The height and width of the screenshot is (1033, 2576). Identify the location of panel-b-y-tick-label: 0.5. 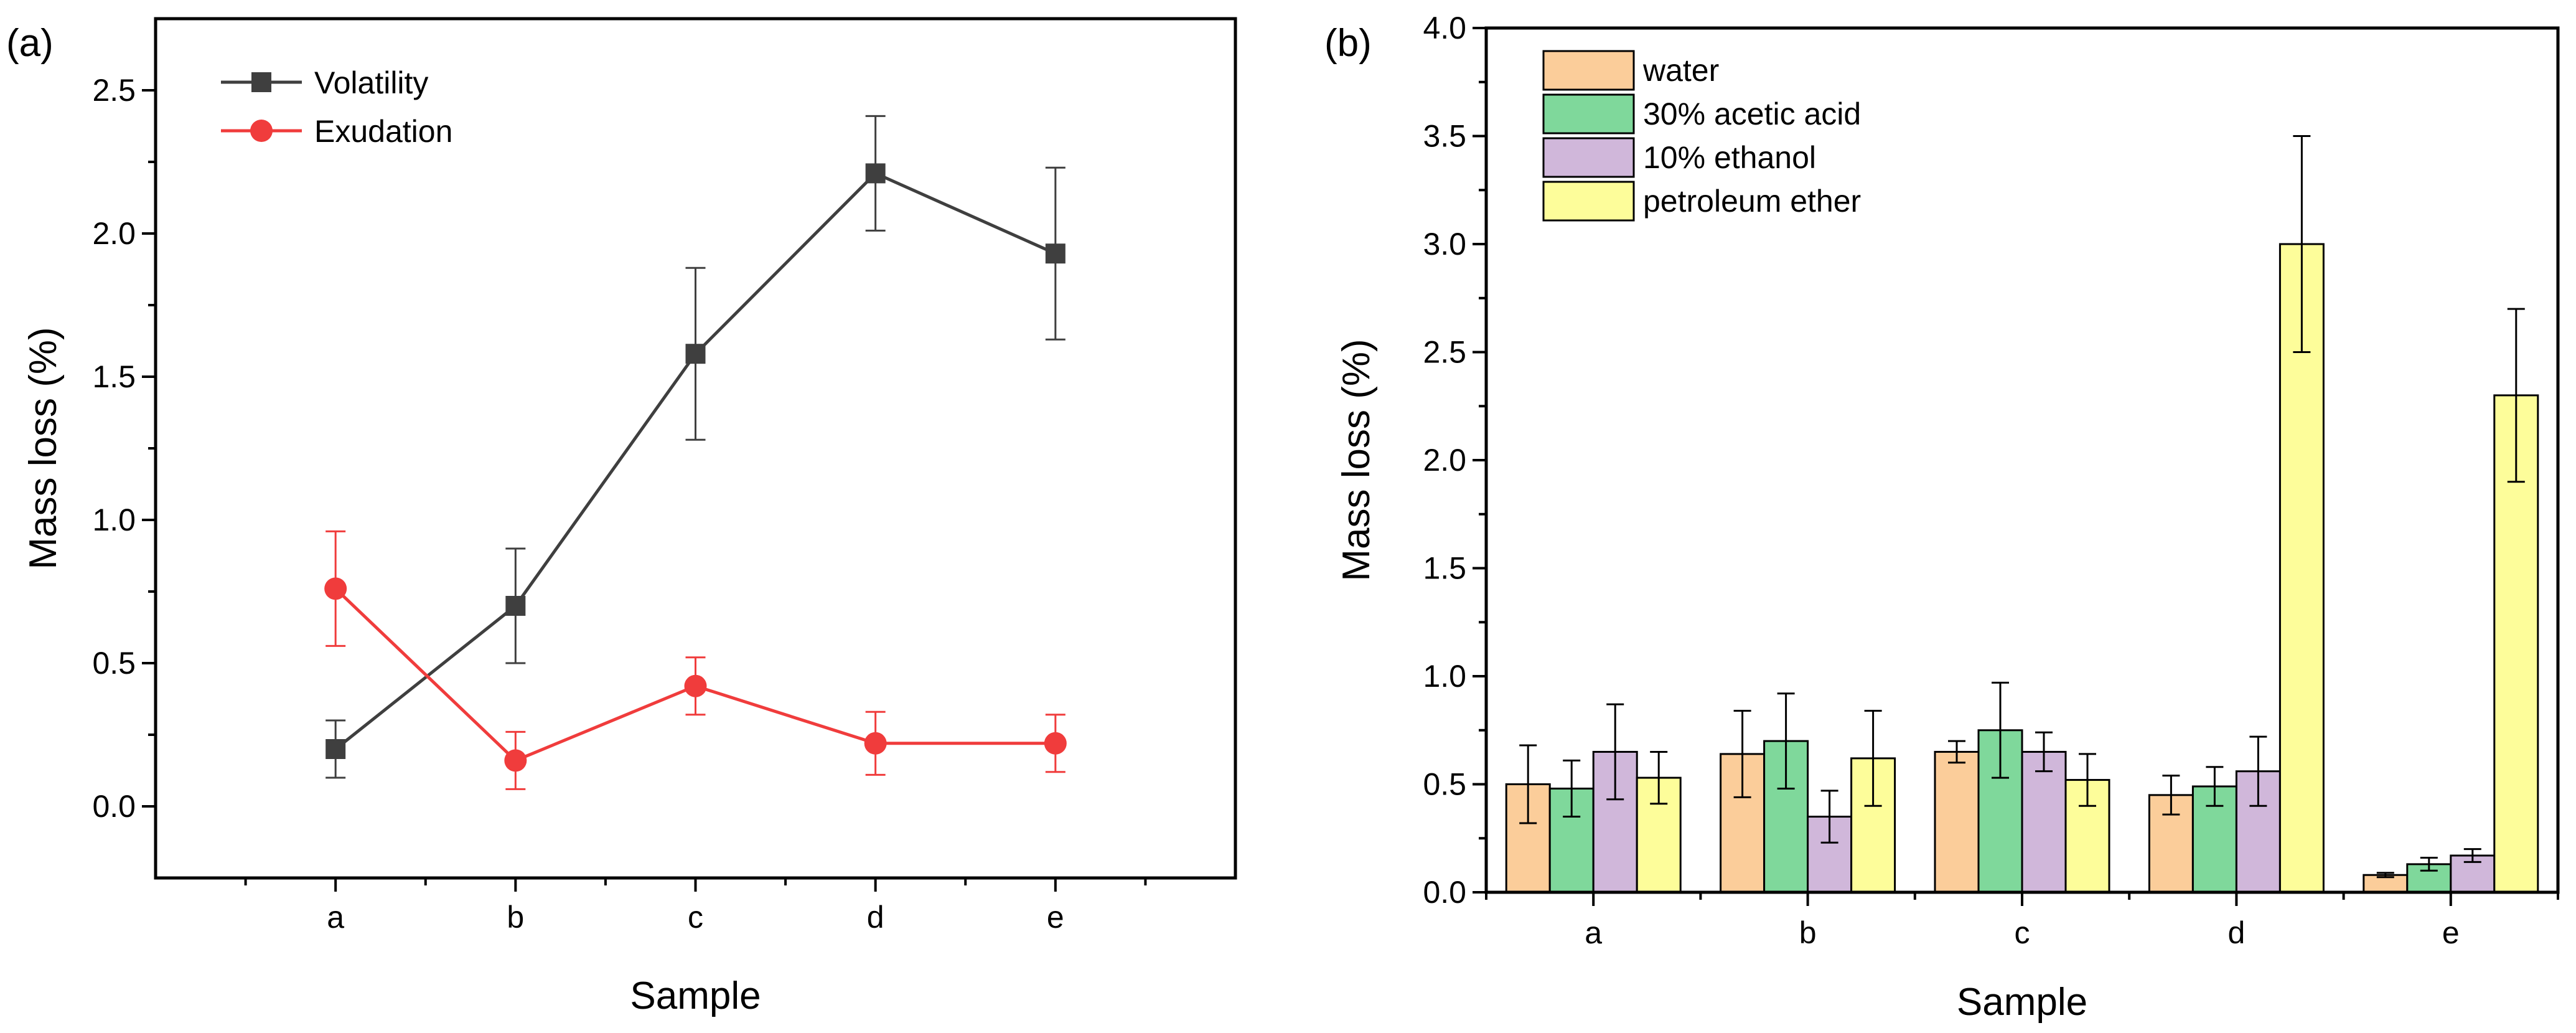
(1444, 784).